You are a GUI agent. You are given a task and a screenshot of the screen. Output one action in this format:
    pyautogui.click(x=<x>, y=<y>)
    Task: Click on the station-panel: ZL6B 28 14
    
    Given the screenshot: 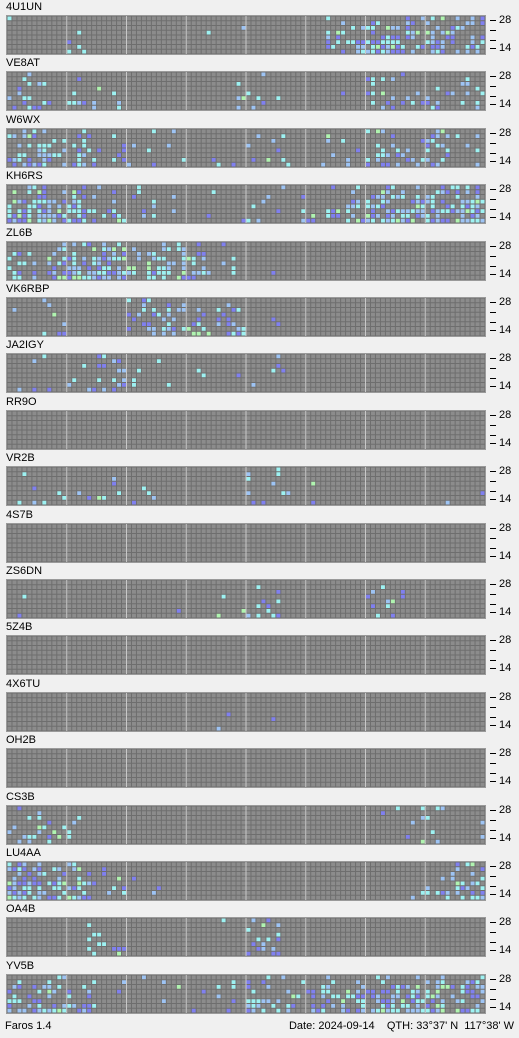 What is the action you would take?
    pyautogui.click(x=259, y=254)
    